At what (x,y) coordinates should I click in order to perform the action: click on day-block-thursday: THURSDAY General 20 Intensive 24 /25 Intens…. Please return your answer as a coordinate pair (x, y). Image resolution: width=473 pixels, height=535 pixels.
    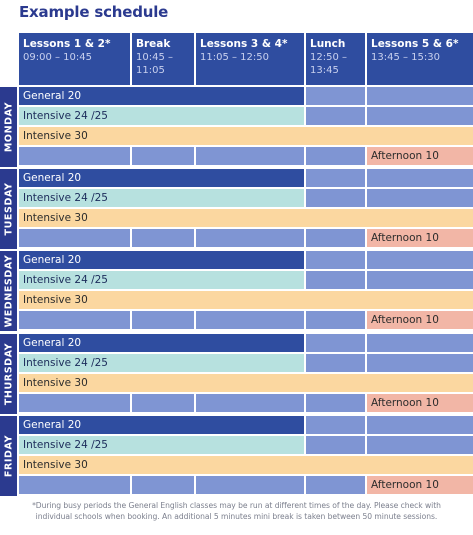
    Looking at the image, I should click on (236, 374).